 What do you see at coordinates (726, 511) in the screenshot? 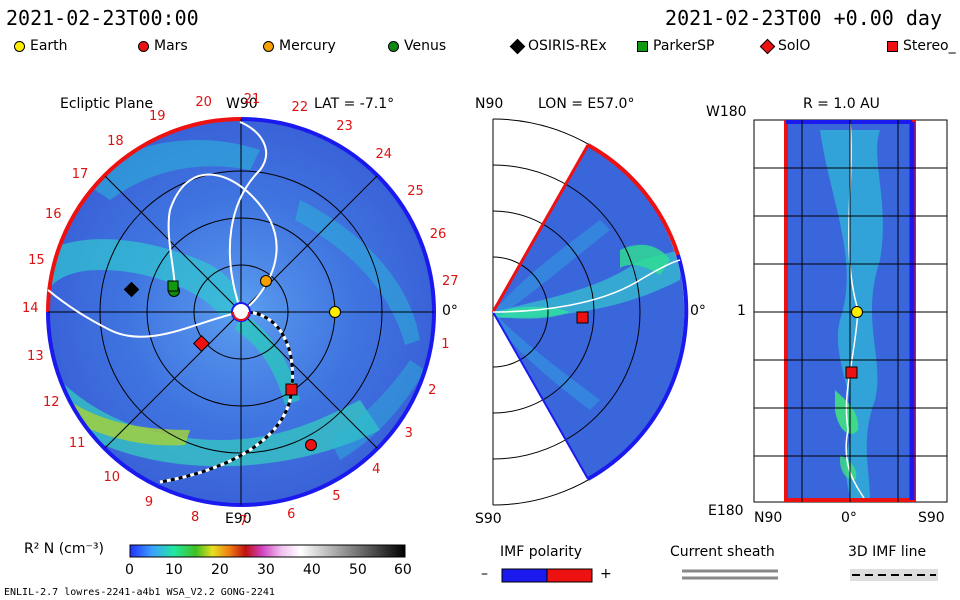
I see `radial-bottom-left-label: E180` at bounding box center [726, 511].